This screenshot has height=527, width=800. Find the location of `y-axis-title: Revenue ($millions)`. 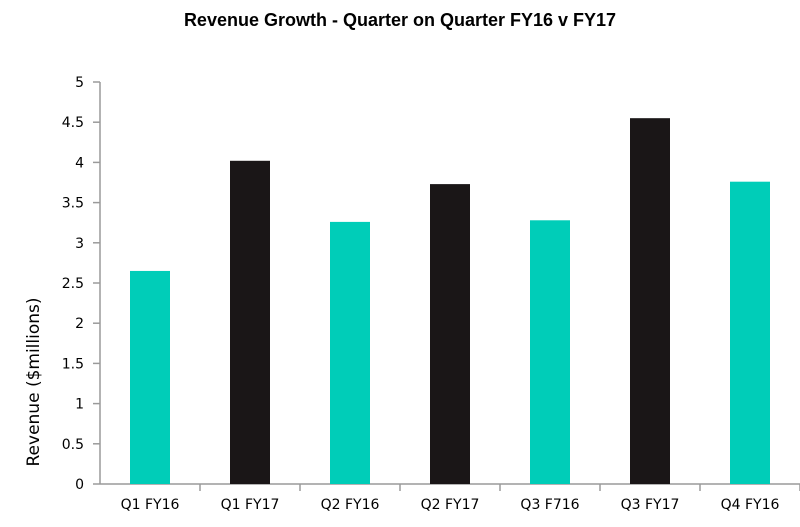

y-axis-title: Revenue ($millions) is located at coordinates (34, 381).